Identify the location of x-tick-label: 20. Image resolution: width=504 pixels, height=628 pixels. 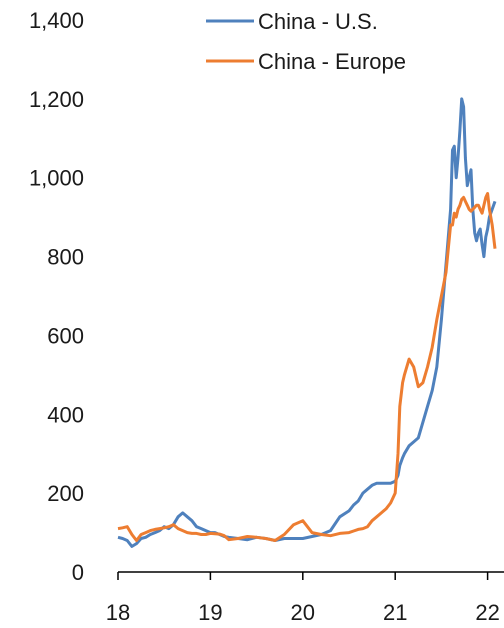
(303, 612).